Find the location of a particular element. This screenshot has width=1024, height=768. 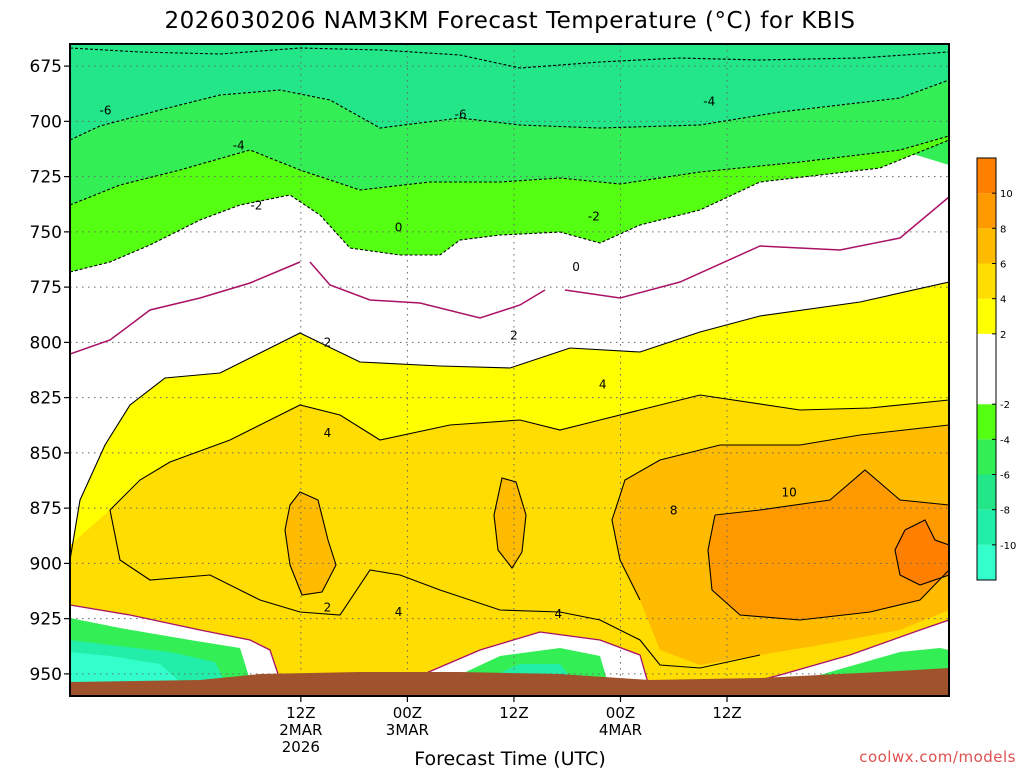

colorbar-label: -6 is located at coordinates (1005, 476).